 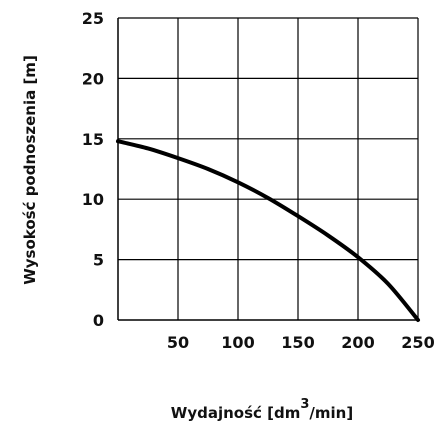 What do you see at coordinates (236, 413) in the screenshot?
I see `x-axis-title-base: Wydajność [dm` at bounding box center [236, 413].